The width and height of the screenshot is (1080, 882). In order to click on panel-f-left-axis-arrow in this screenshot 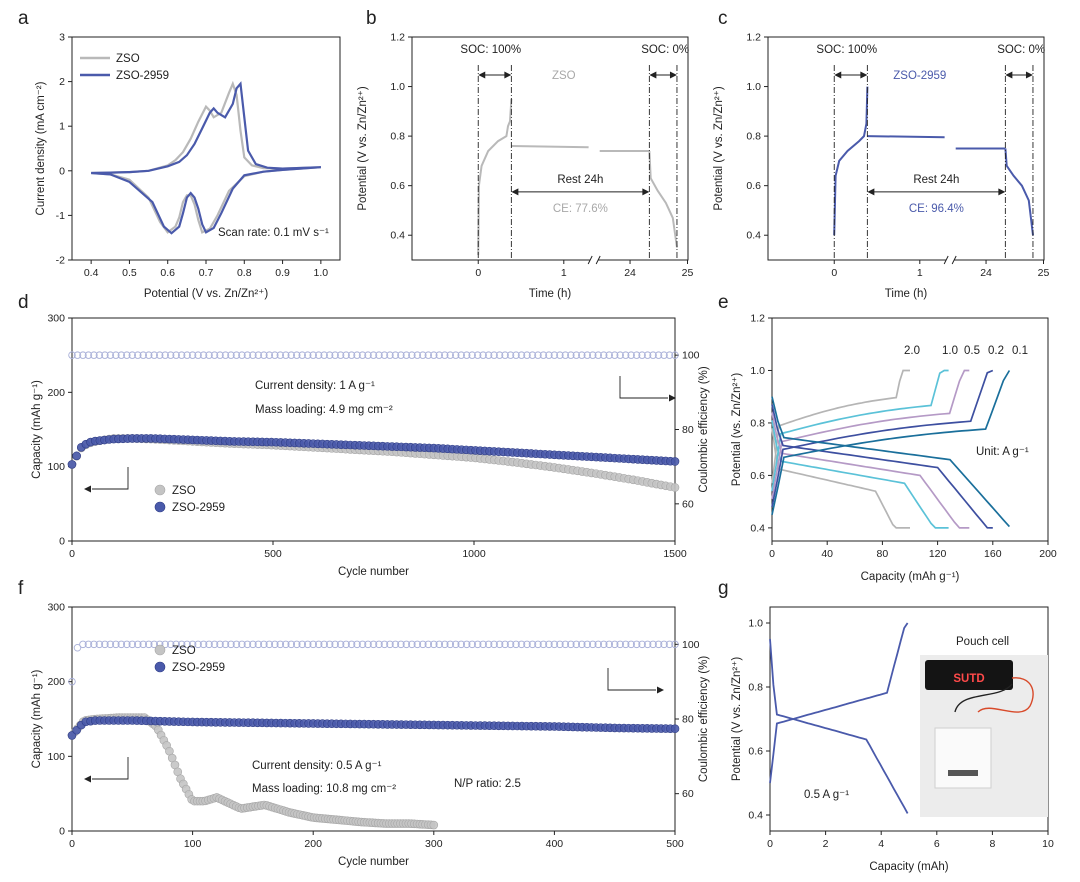, I will do `click(110, 768)`.